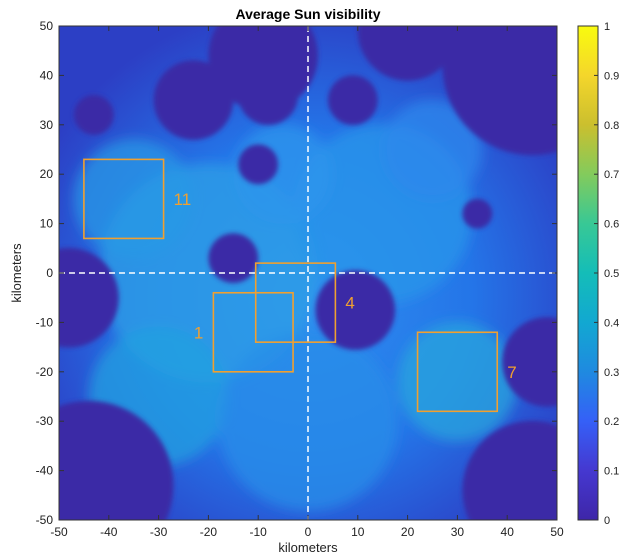  What do you see at coordinates (511, 372) in the screenshot?
I see `region-label: 7` at bounding box center [511, 372].